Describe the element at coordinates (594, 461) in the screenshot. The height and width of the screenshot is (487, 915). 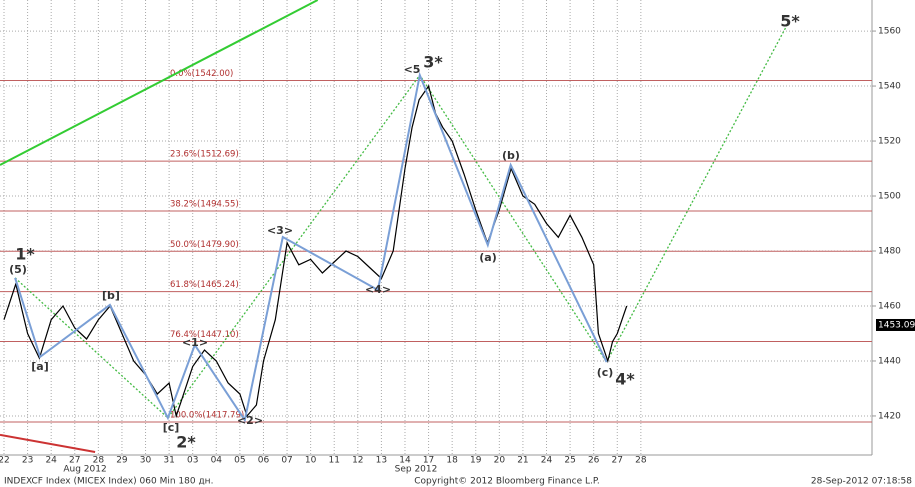
I see `x-tick-label: 26` at that location.